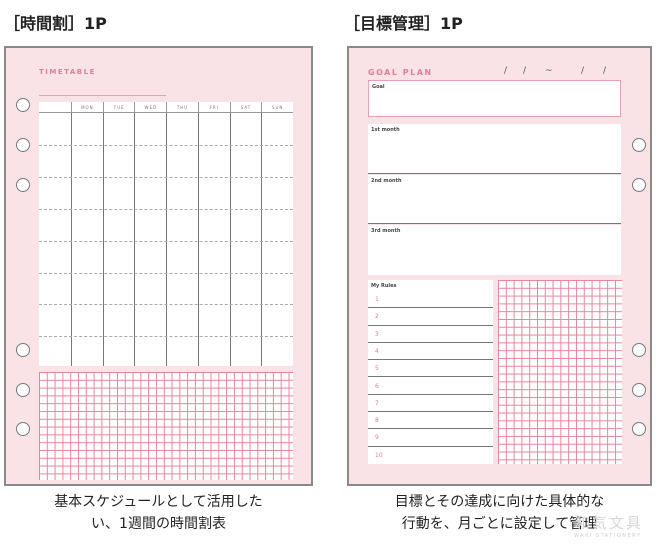 Image resolution: width=660 pixels, height=550 pixels. What do you see at coordinates (385, 130) in the screenshot?
I see `month1-label: 1st month` at bounding box center [385, 130].